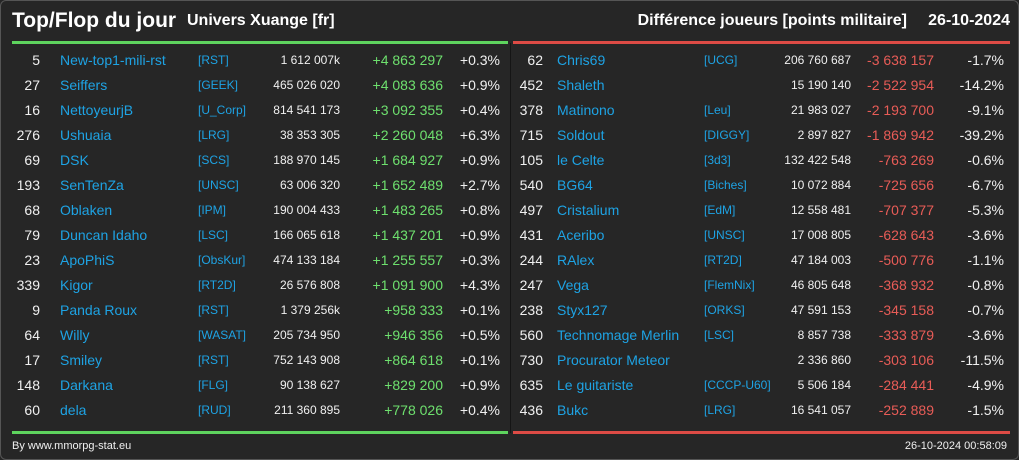 The height and width of the screenshot is (460, 1019). What do you see at coordinates (573, 410) in the screenshot?
I see `flop-player-link: Bukc` at bounding box center [573, 410].